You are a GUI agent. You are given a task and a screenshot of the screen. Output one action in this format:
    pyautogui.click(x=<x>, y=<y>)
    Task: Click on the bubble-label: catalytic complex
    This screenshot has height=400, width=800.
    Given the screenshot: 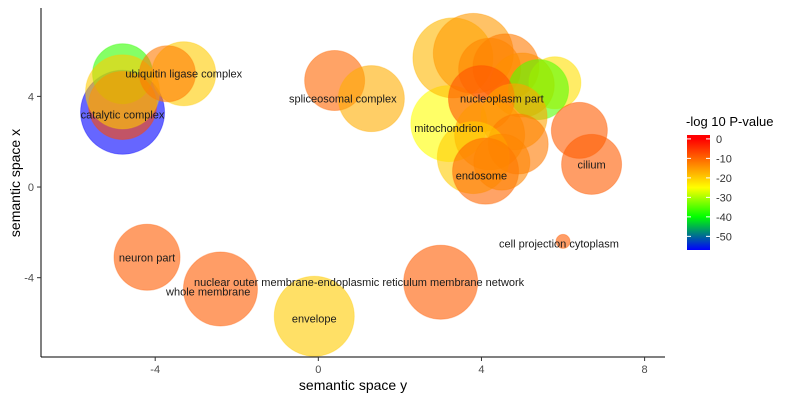 What is the action you would take?
    pyautogui.click(x=123, y=116)
    